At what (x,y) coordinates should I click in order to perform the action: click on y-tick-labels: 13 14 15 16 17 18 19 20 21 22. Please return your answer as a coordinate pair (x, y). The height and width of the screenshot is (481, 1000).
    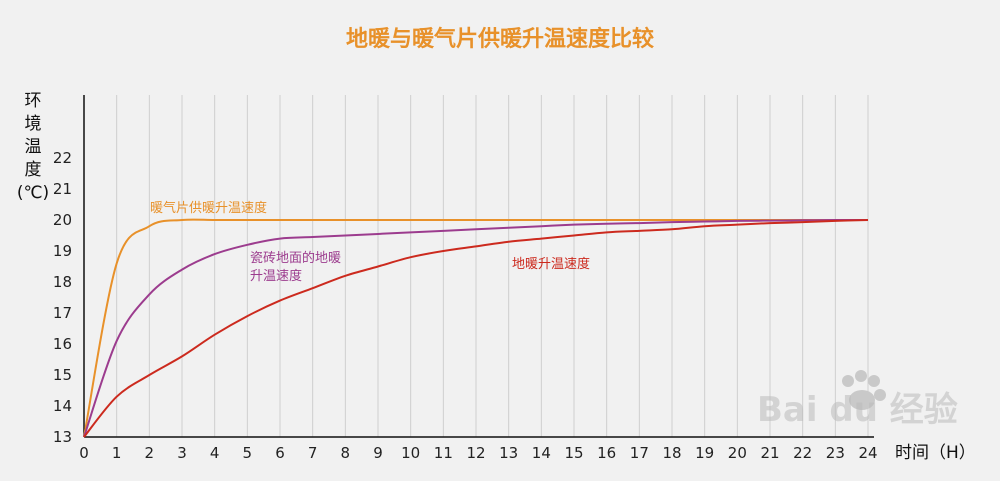
    Looking at the image, I should click on (62, 297).